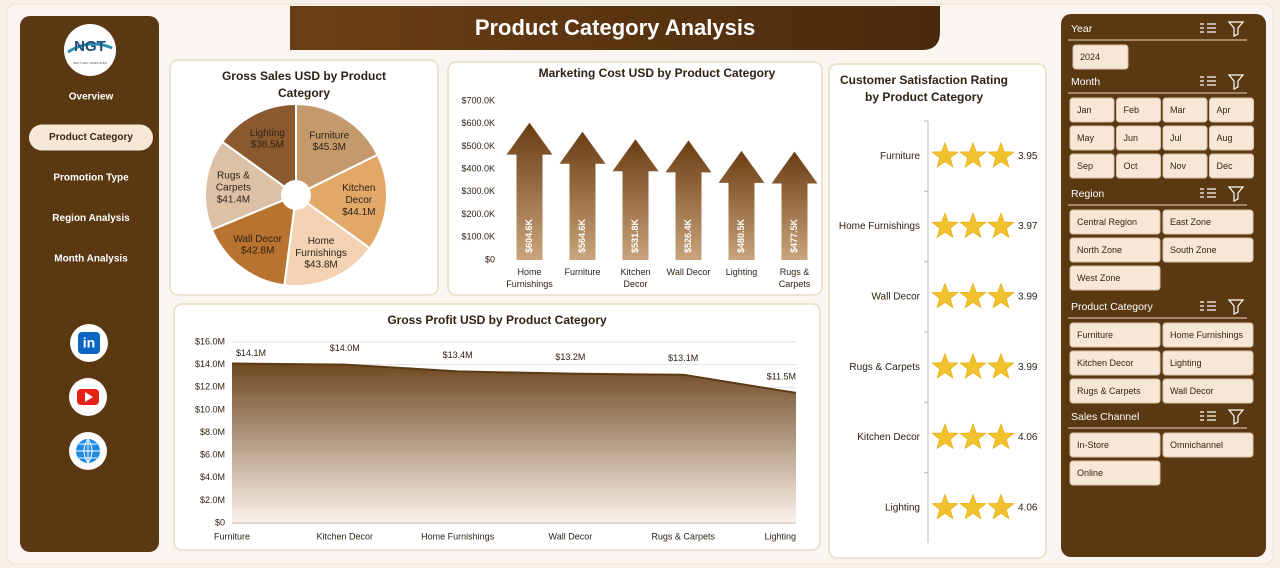 Image resolution: width=1280 pixels, height=568 pixels. I want to click on point-value-label: $14.0M, so click(345, 348).